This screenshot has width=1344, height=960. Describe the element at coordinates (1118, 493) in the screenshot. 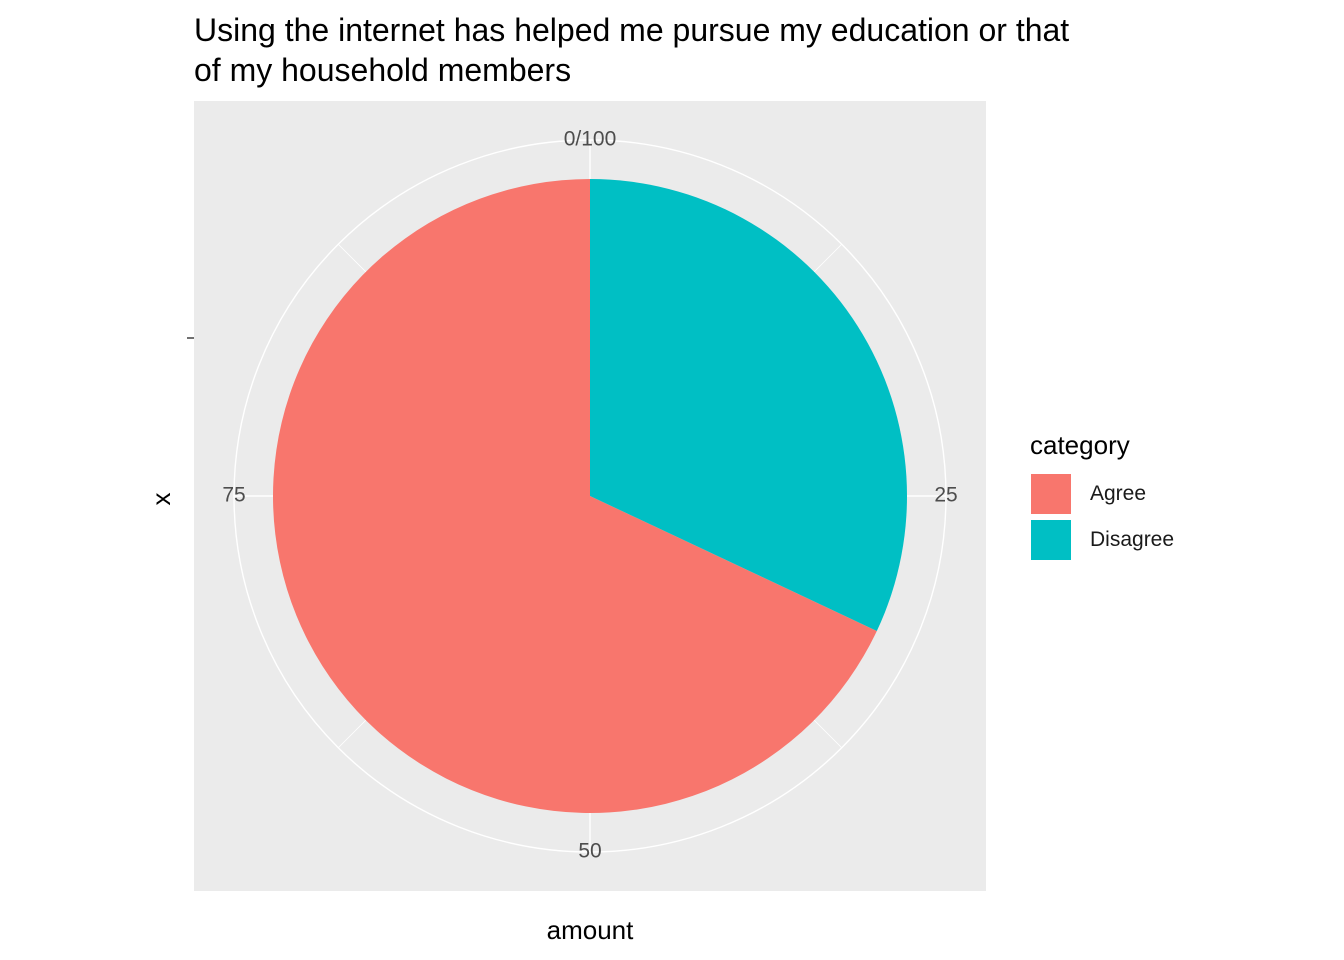

I see `legend-label-agree: Agree` at that location.